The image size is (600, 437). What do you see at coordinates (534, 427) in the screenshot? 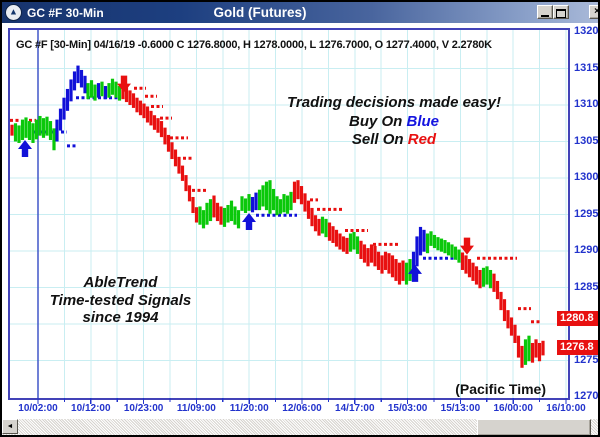
I see `scrollbar-thumb` at bounding box center [534, 427].